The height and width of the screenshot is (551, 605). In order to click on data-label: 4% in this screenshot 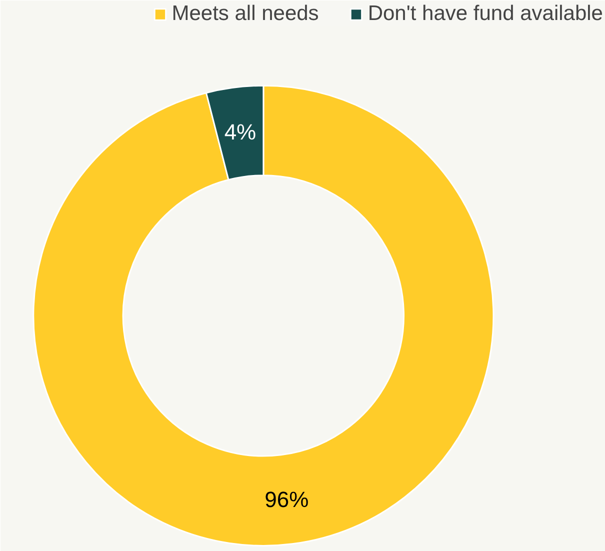, I will do `click(240, 131)`.